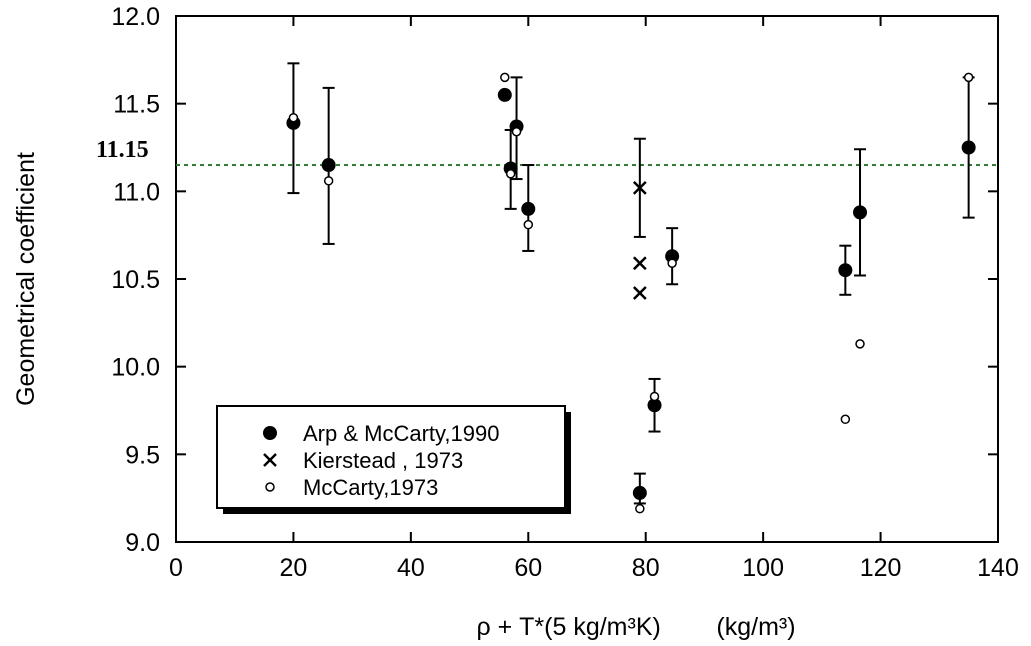  Describe the element at coordinates (142, 455) in the screenshot. I see `y-tick-label-1: 9.5` at that location.